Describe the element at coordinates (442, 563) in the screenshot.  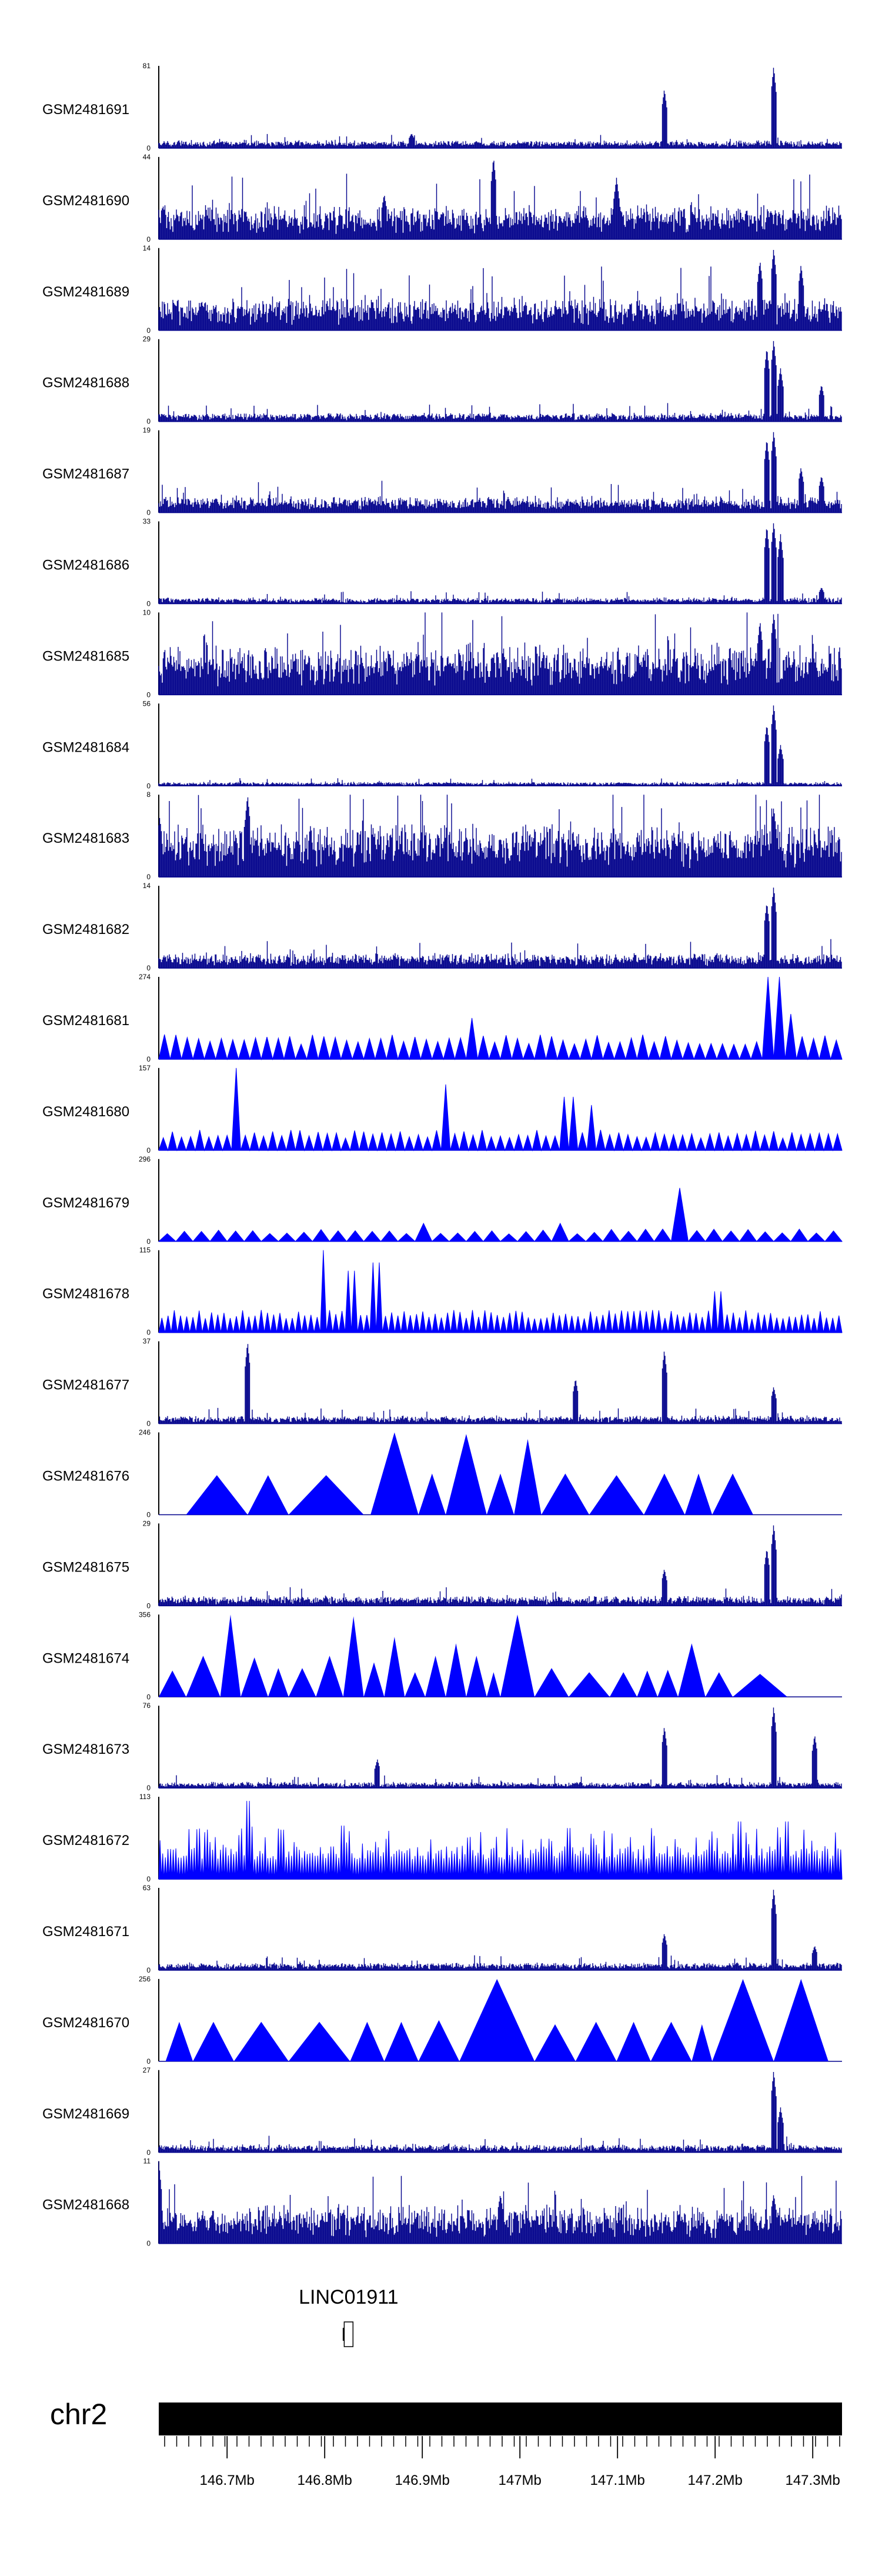
I see `coverage-track: GSM2481686 33 0` at that location.